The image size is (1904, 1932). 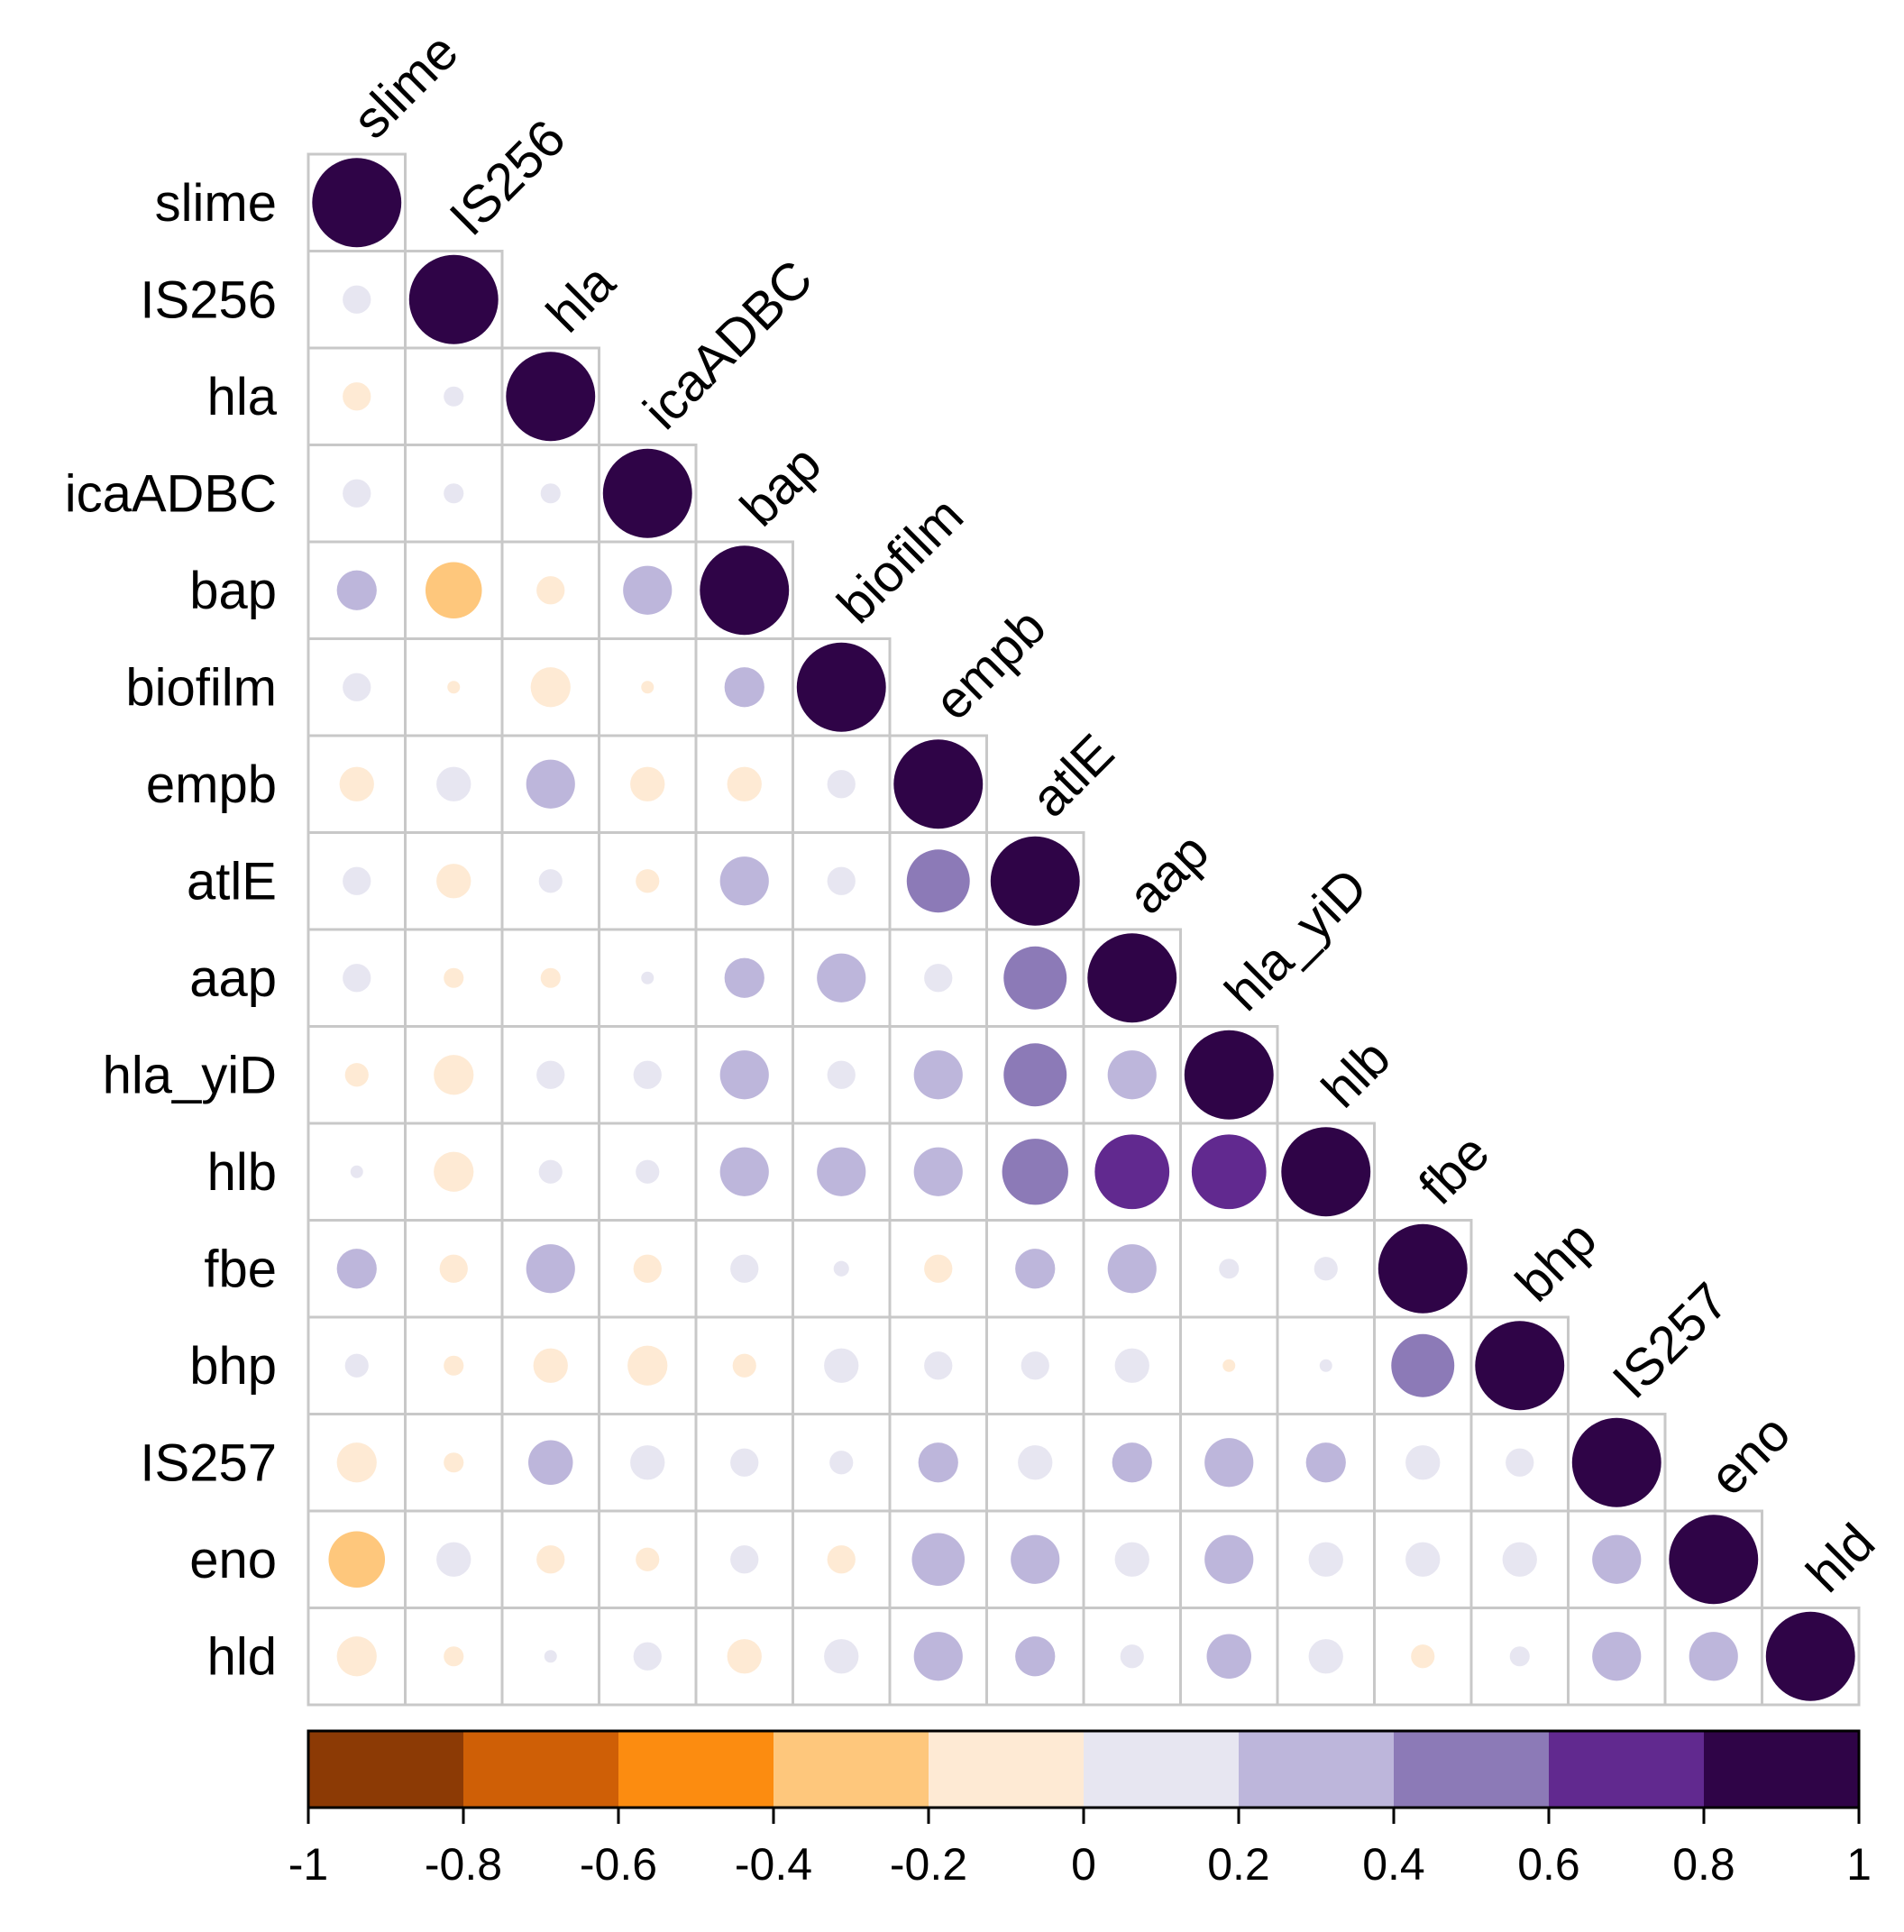 What do you see at coordinates (357, 1560) in the screenshot?
I see `circle-eno-slime` at bounding box center [357, 1560].